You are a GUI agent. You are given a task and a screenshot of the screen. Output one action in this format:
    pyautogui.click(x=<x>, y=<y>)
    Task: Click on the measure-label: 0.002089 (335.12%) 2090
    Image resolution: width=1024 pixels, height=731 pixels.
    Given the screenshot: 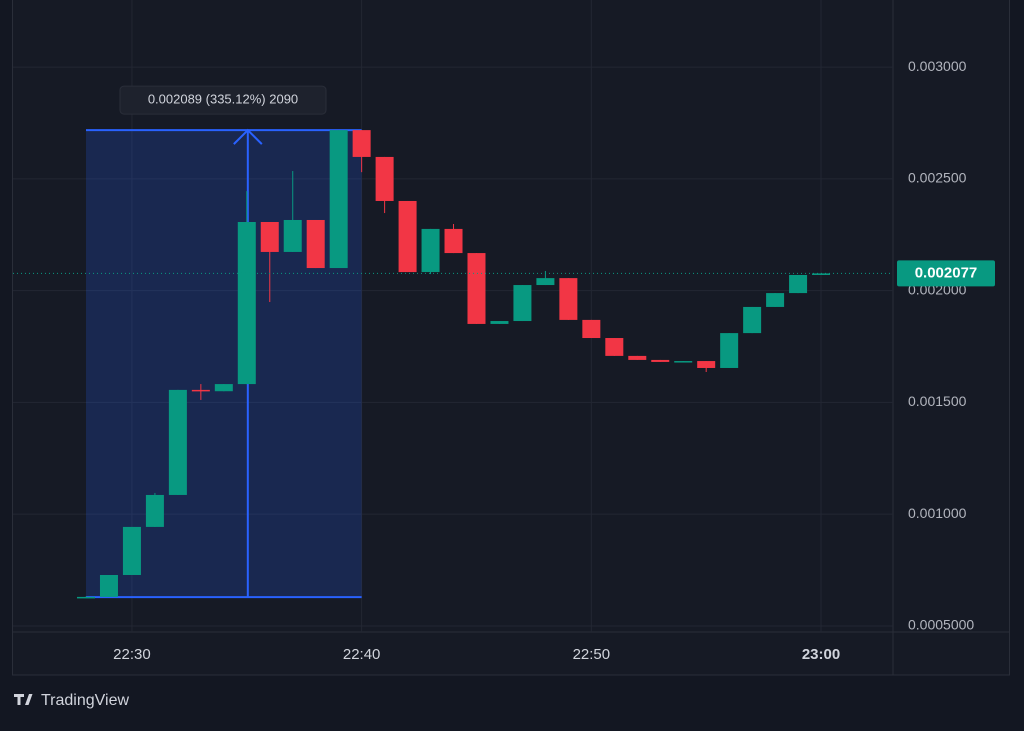 What is the action you would take?
    pyautogui.click(x=223, y=99)
    